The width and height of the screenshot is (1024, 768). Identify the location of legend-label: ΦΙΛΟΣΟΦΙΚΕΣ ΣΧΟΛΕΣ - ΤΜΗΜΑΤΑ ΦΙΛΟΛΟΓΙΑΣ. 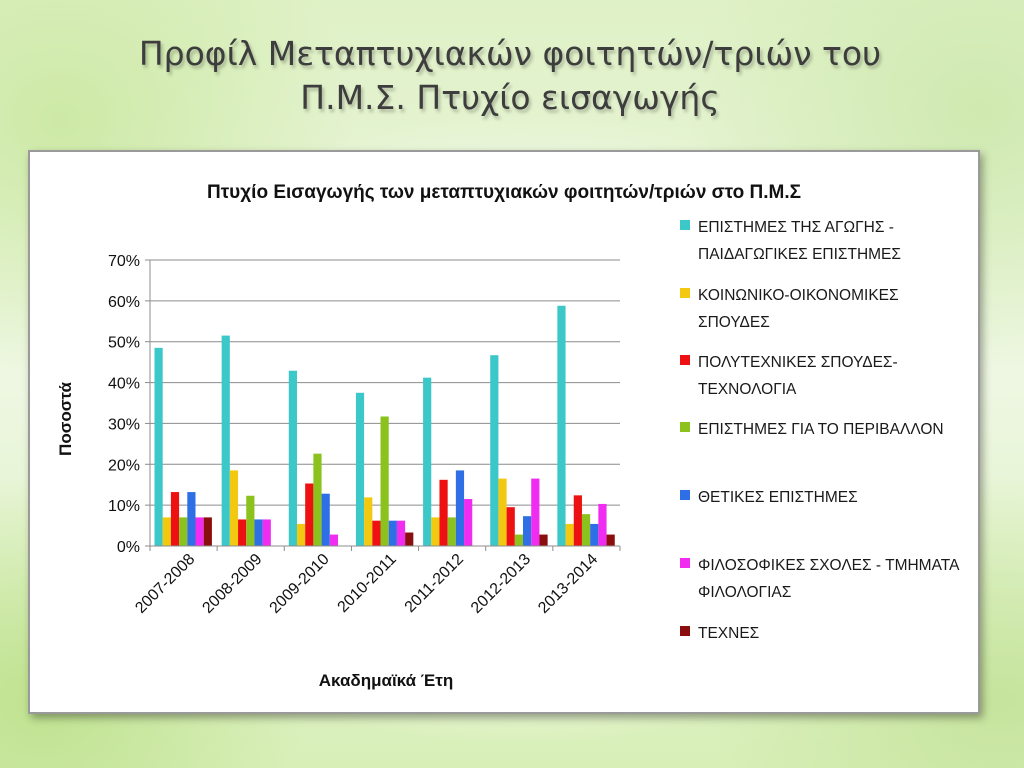
(828, 579).